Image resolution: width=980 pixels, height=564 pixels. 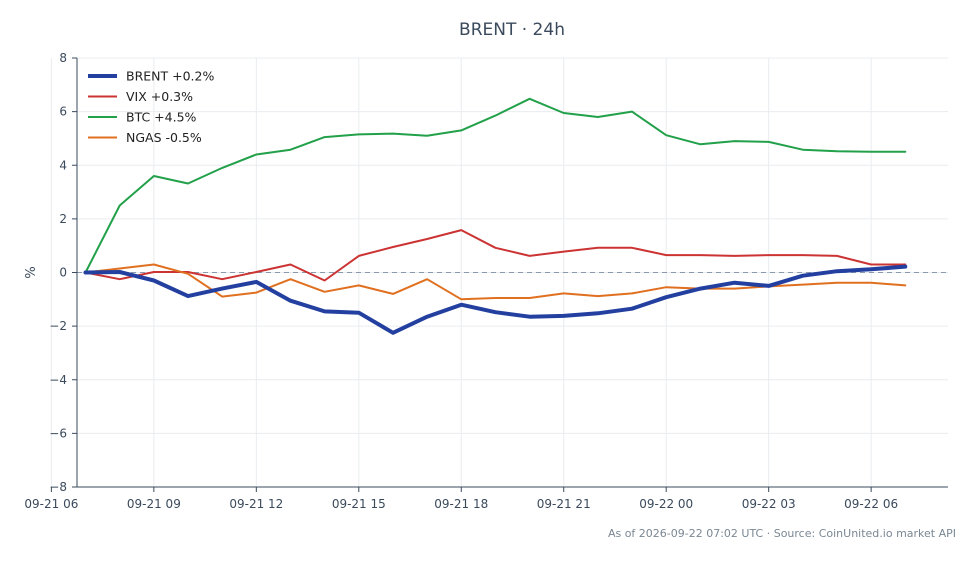 I want to click on y-tick-label: 2, so click(x=63, y=219).